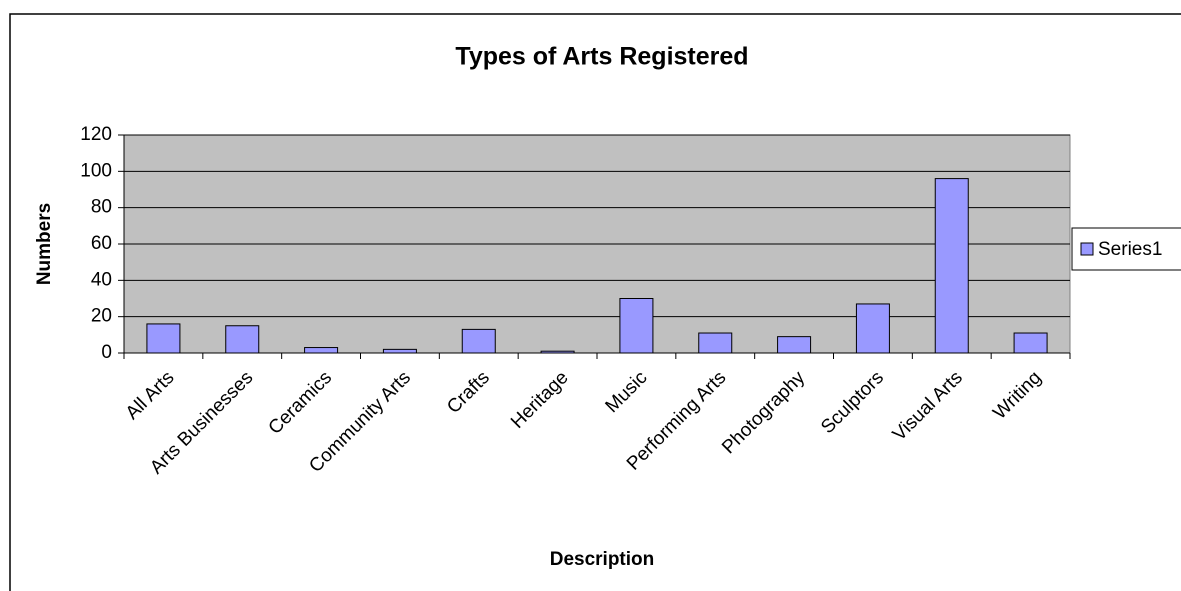 The width and height of the screenshot is (1181, 591). Describe the element at coordinates (101, 243) in the screenshot. I see `y-tick-label: 60` at that location.